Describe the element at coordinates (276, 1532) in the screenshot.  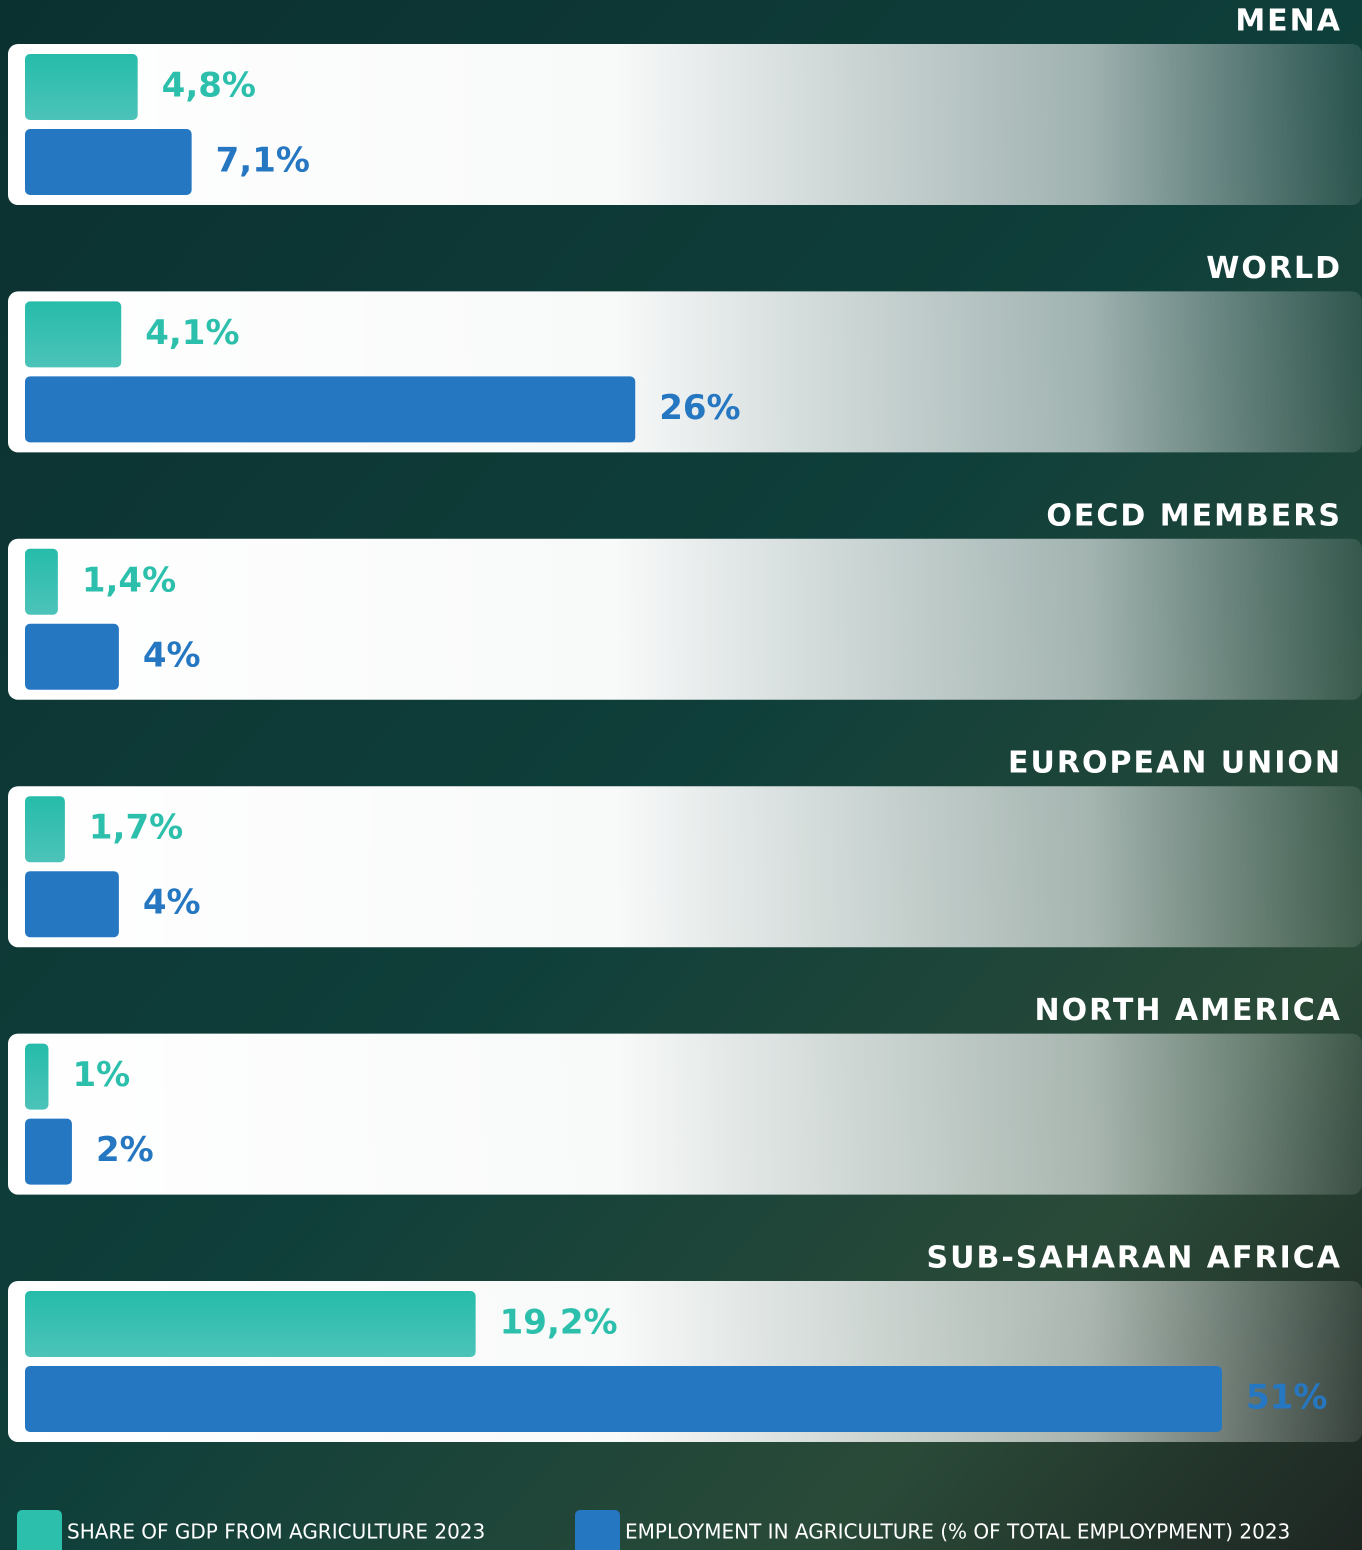
I see `legend-label: SHARE OF GDP FROM AGRICULTURE 2023` at that location.